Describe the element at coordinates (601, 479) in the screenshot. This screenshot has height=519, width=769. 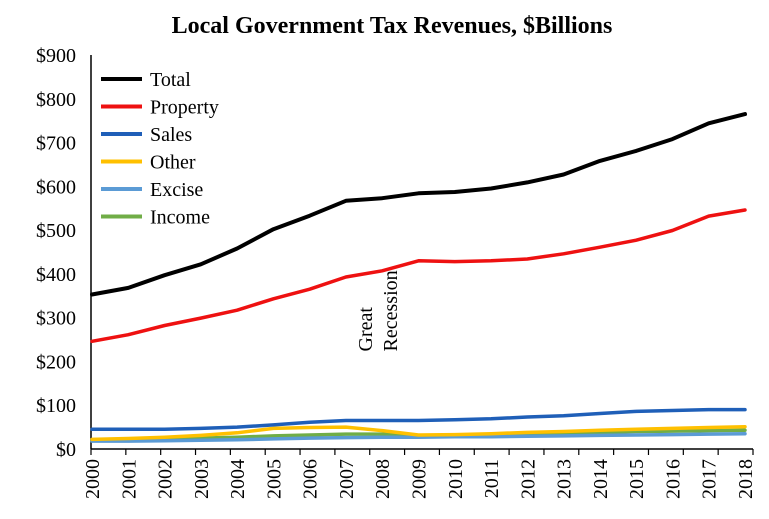
I see `x-tick-label: 2014` at that location.